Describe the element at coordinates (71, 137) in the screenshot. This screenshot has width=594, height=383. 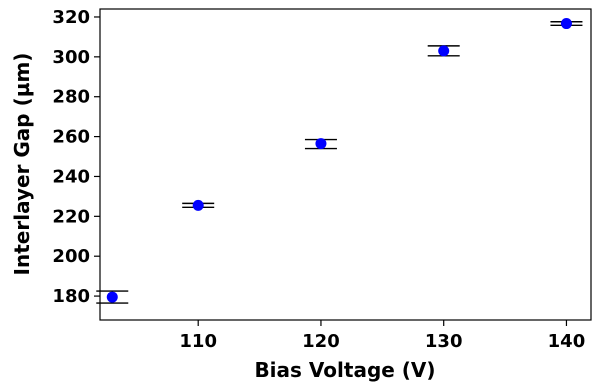
I see `y-tick-label: 260` at that location.